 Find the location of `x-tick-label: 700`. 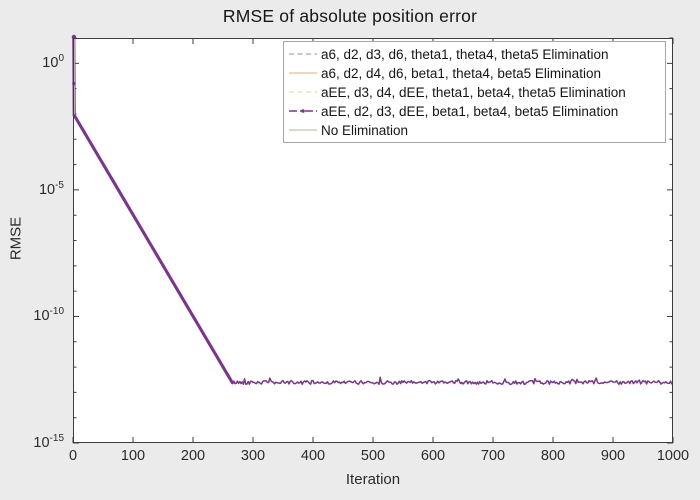

x-tick-label: 700 is located at coordinates (493, 456).